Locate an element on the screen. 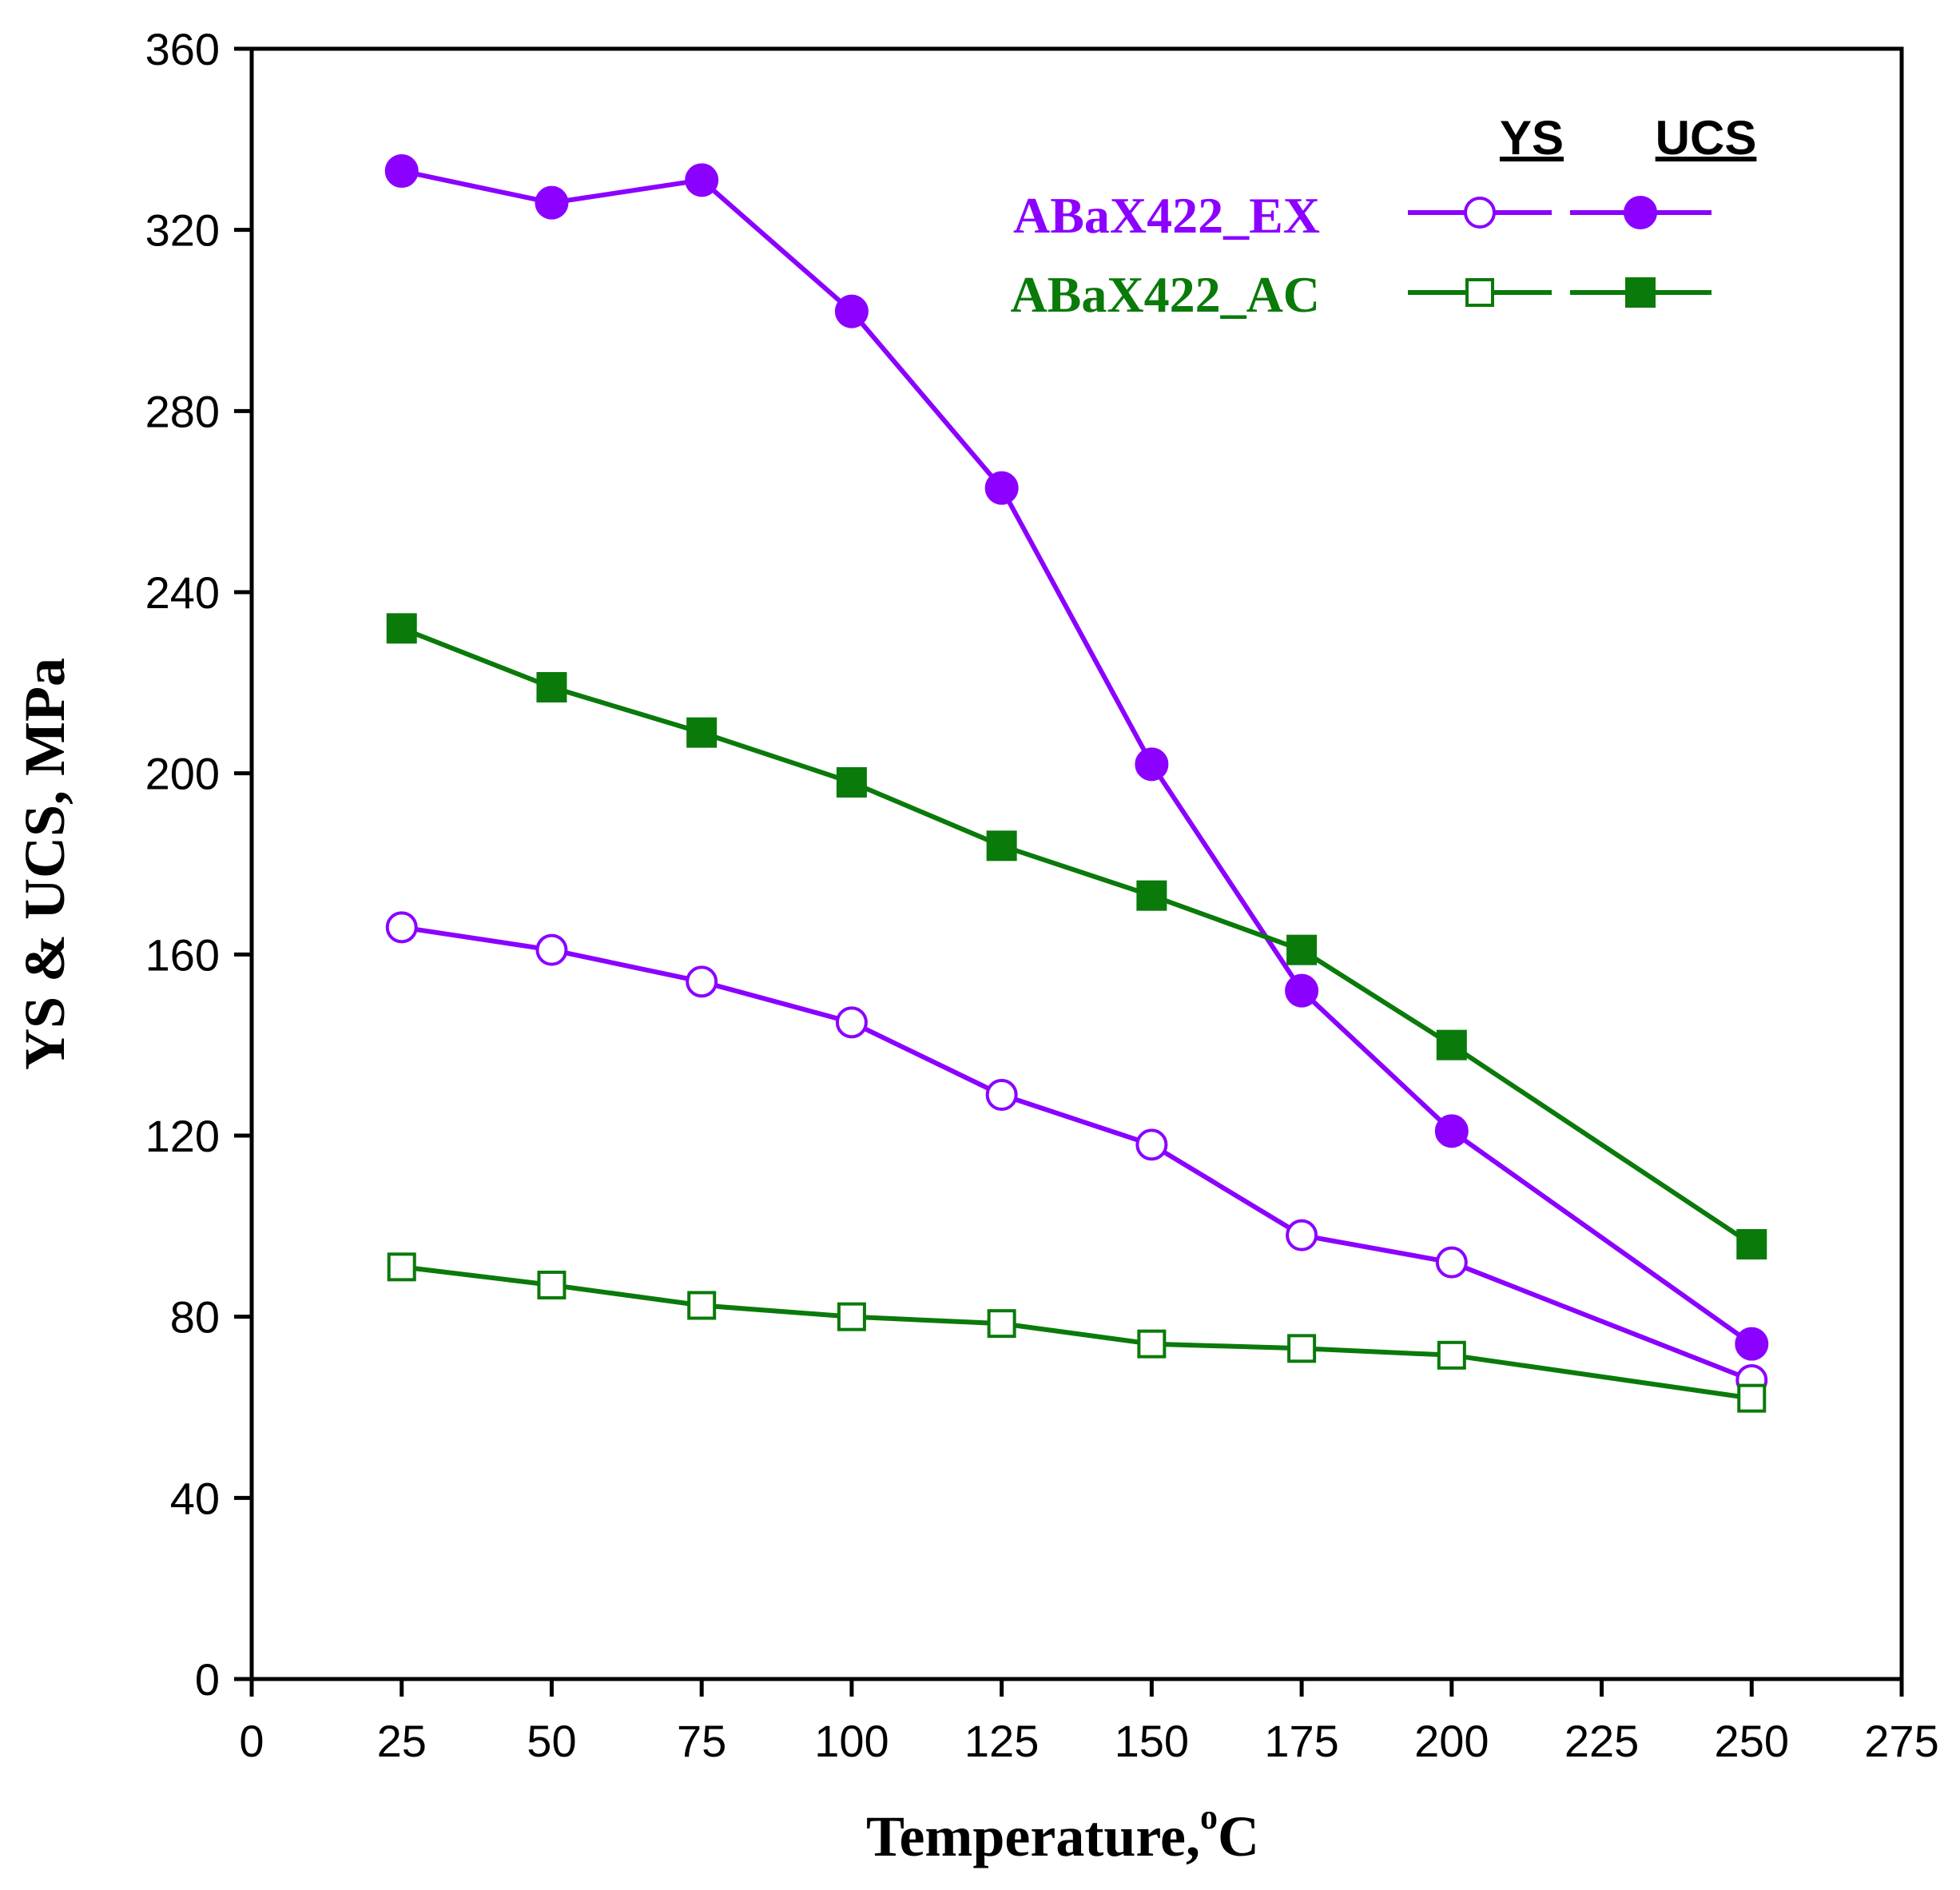 This screenshot has height=1890, width=1960. y-tick-label: 160 is located at coordinates (182, 954).